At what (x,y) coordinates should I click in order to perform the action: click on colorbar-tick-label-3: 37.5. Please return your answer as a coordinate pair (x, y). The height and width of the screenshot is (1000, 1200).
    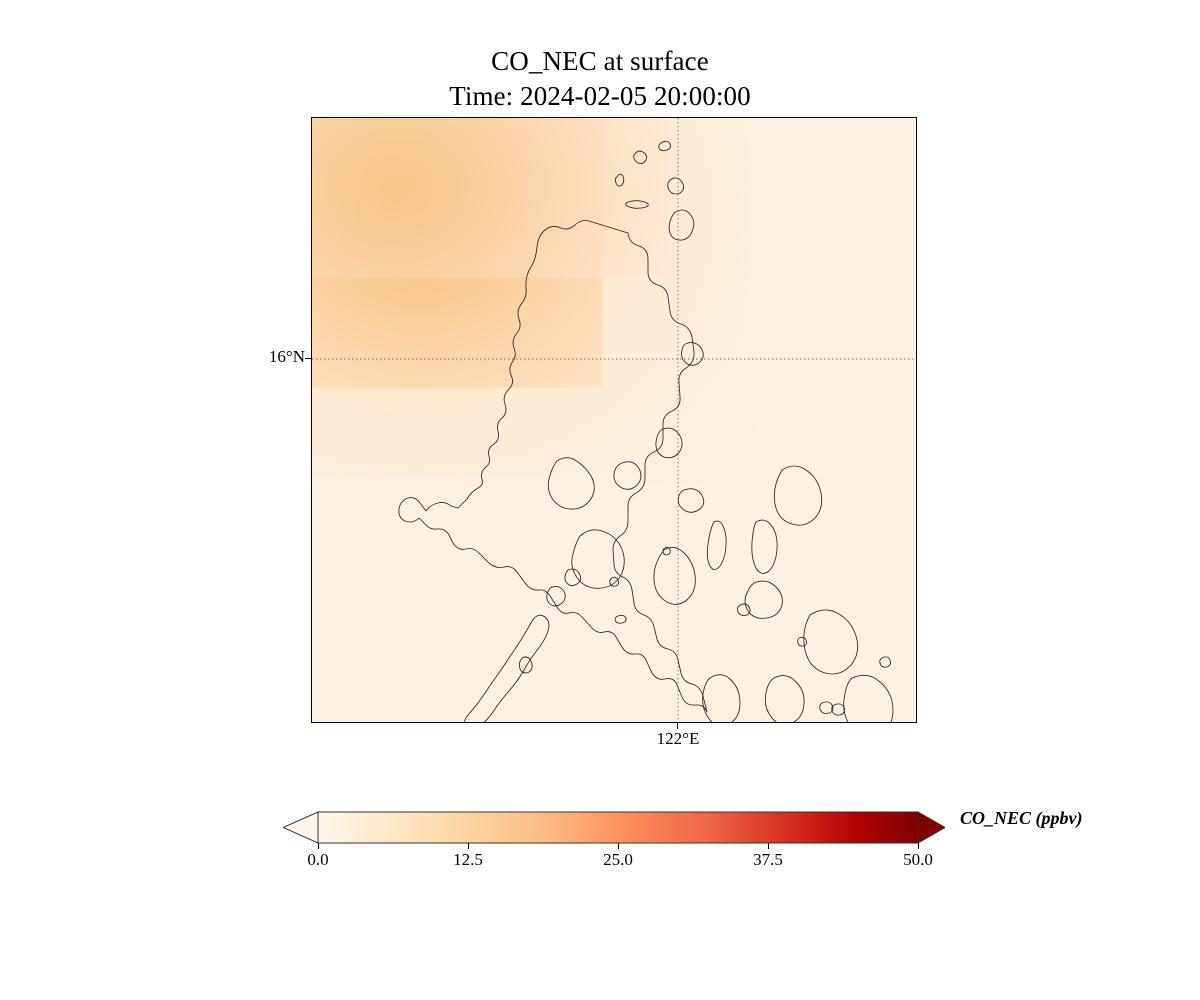
    Looking at the image, I should click on (768, 859).